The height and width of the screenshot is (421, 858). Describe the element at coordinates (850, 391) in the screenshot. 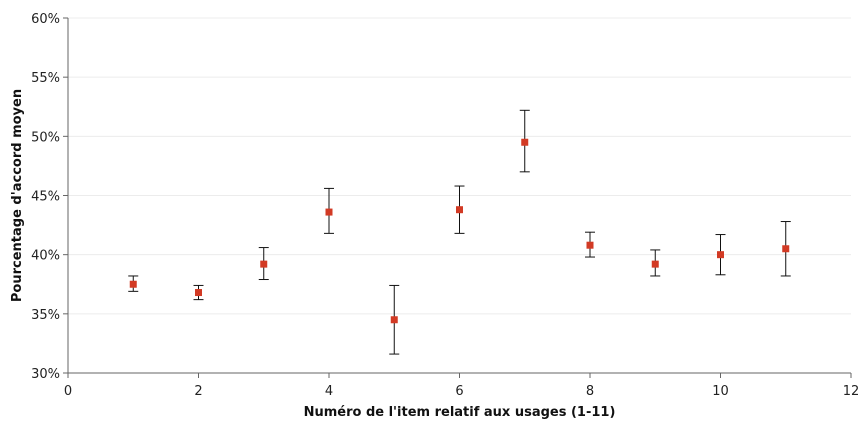

I see `x-tick-label: 12` at that location.